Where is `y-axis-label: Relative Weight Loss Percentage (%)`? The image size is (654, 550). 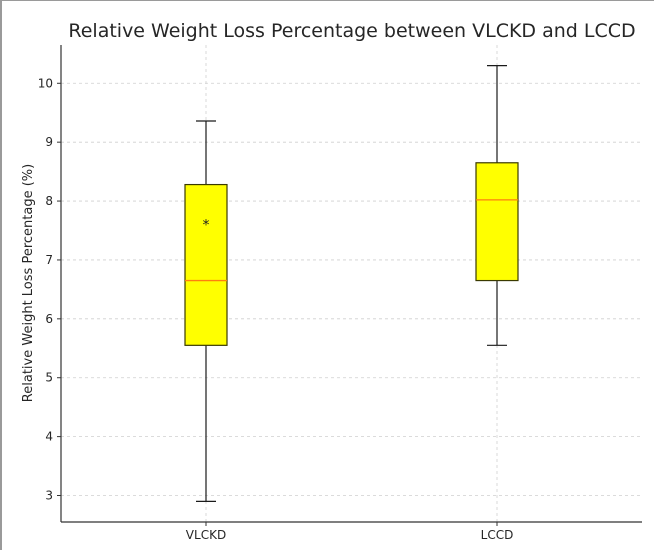
y-axis-label: Relative Weight Loss Percentage (%) is located at coordinates (28, 283).